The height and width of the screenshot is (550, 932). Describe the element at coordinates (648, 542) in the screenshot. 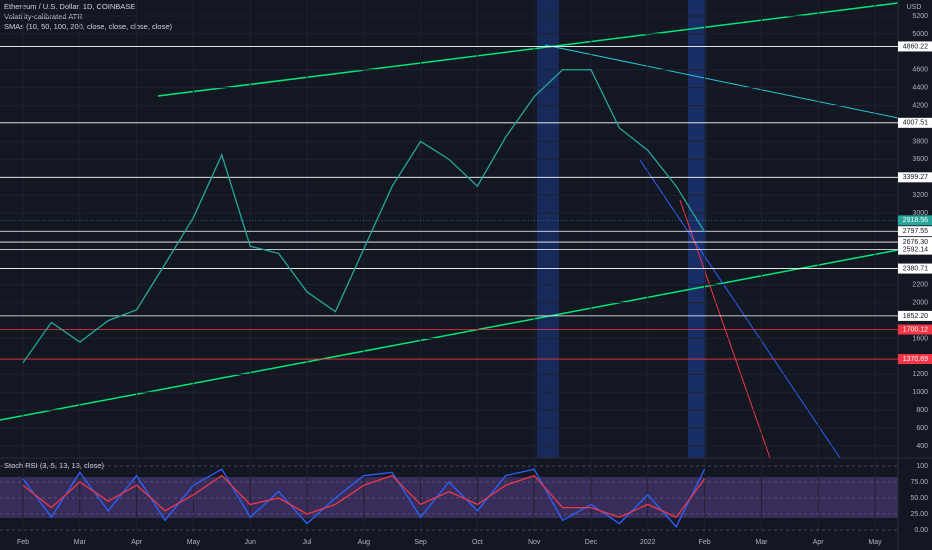

I see `x-tick-label: 2022` at that location.